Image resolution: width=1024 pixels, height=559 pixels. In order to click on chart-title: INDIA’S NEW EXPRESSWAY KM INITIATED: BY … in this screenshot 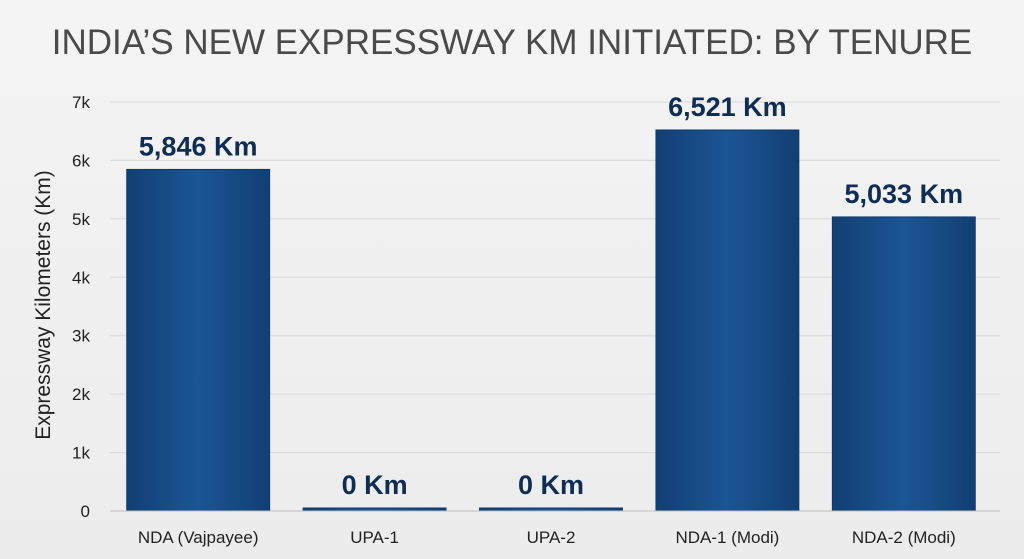, I will do `click(512, 42)`.